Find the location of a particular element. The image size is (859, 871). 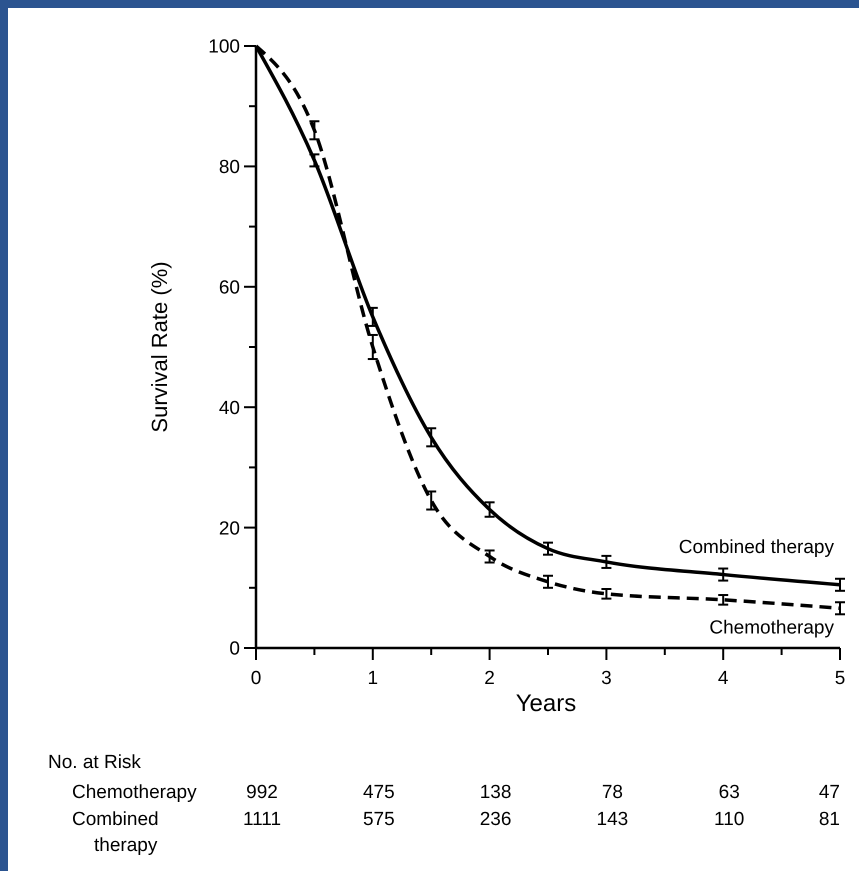

text: 236 is located at coordinates (496, 819).